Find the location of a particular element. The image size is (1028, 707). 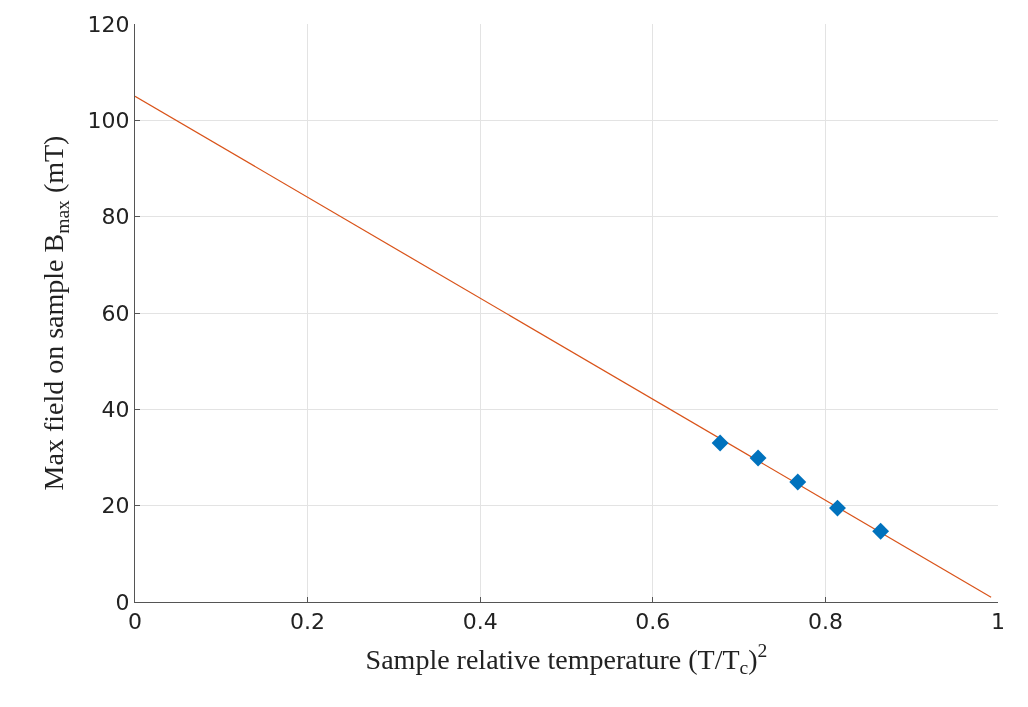

y-tick-label: 0 is located at coordinates (122, 602).